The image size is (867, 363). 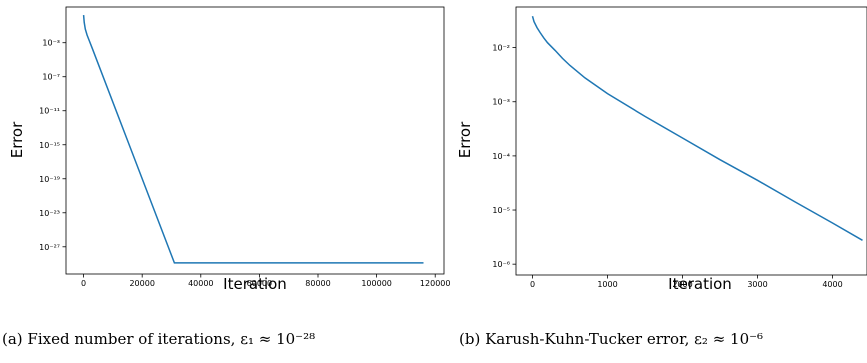 I want to click on y-tick-label: 10⁻², so click(x=501, y=48).